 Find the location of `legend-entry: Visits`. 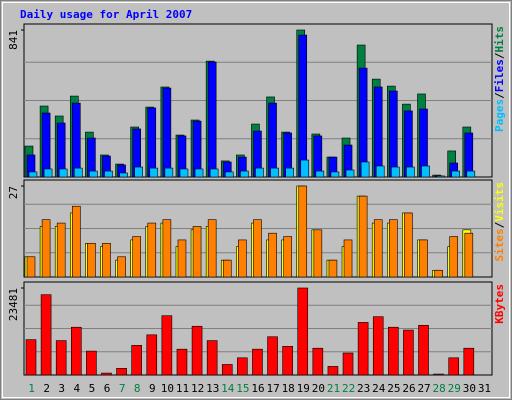

legend-entry: Visits is located at coordinates (499, 202).